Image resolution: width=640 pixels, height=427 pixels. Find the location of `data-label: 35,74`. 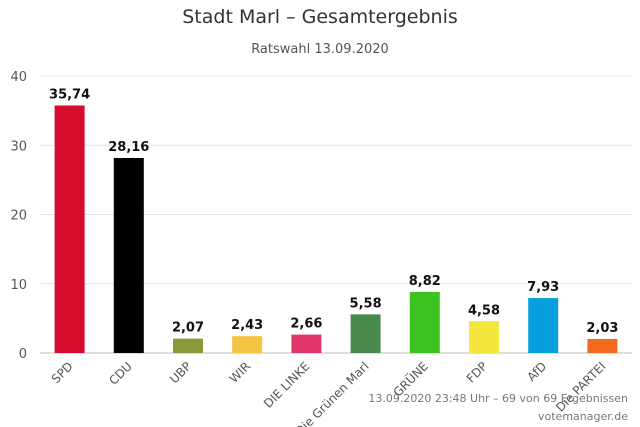

data-label: 35,74 is located at coordinates (69, 95).